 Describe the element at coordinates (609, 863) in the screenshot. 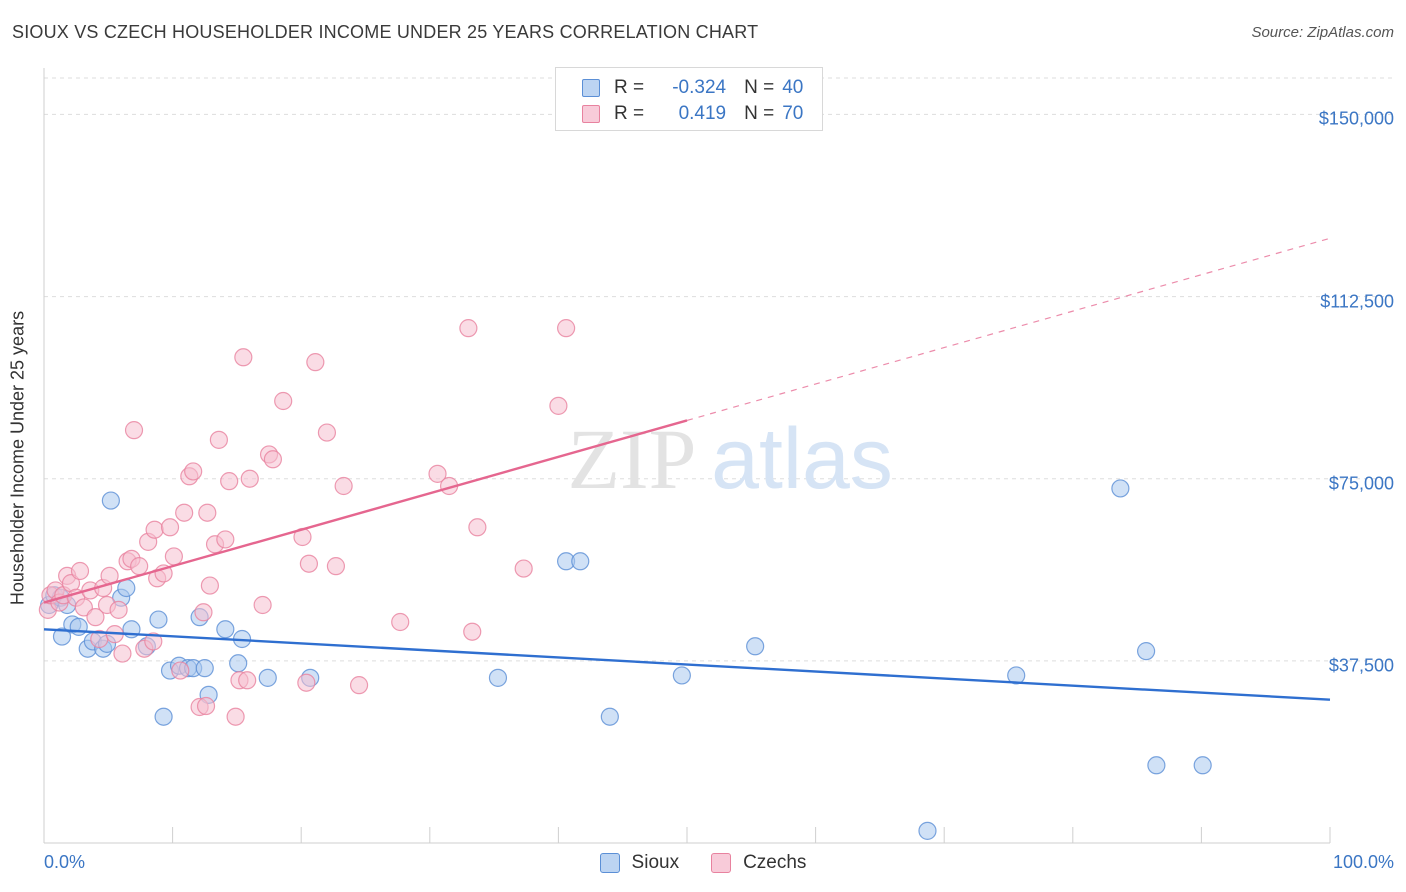

I see `sioux-legend-swatch` at that location.